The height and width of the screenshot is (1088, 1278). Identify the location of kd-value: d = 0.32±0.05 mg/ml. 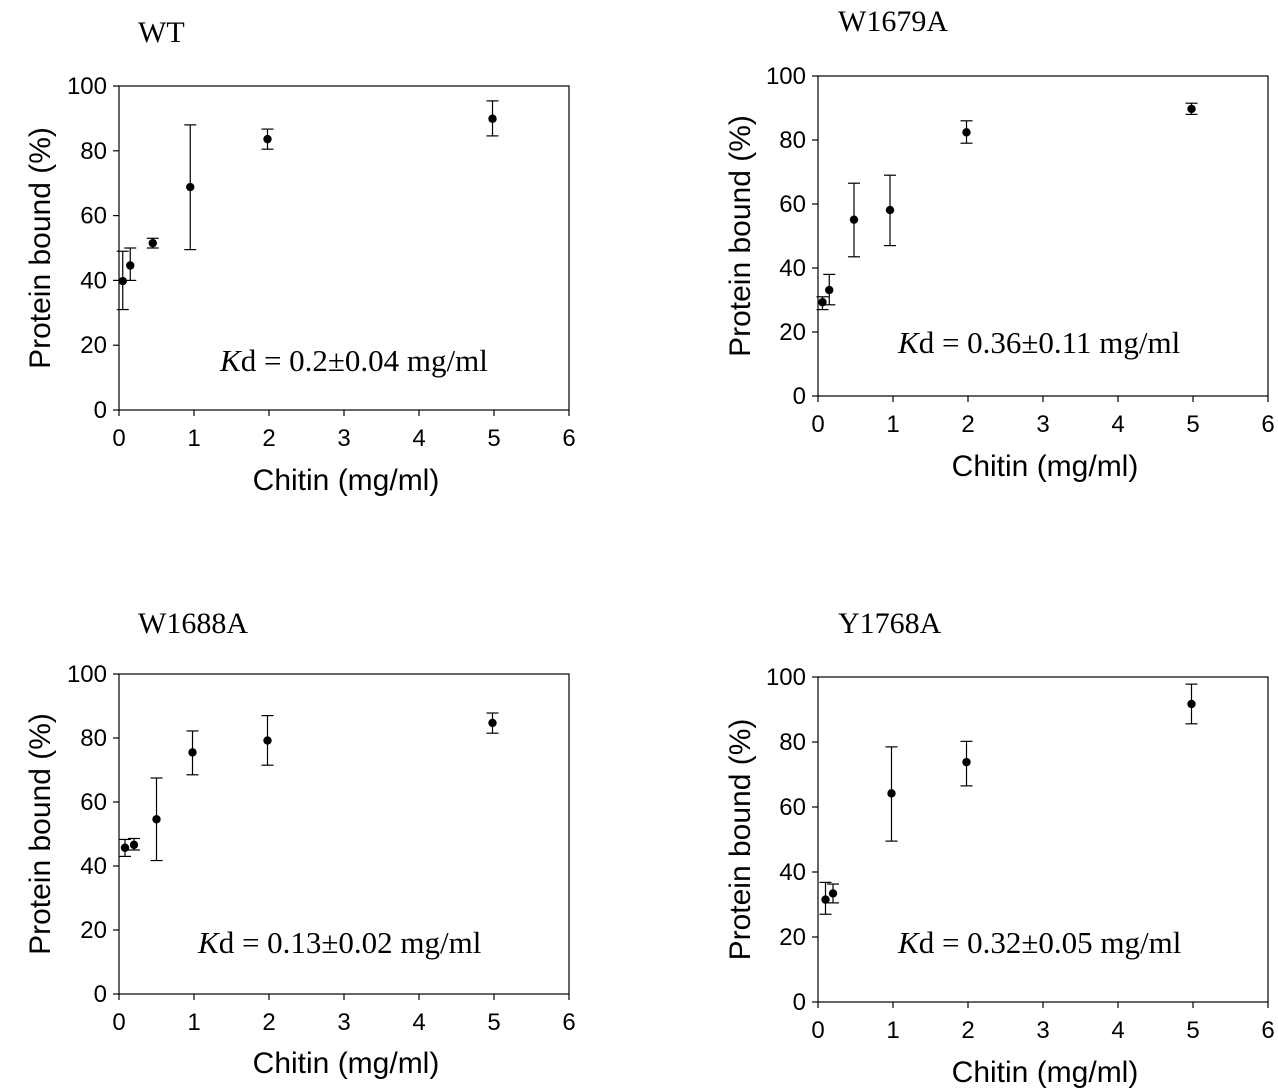
(1050, 942).